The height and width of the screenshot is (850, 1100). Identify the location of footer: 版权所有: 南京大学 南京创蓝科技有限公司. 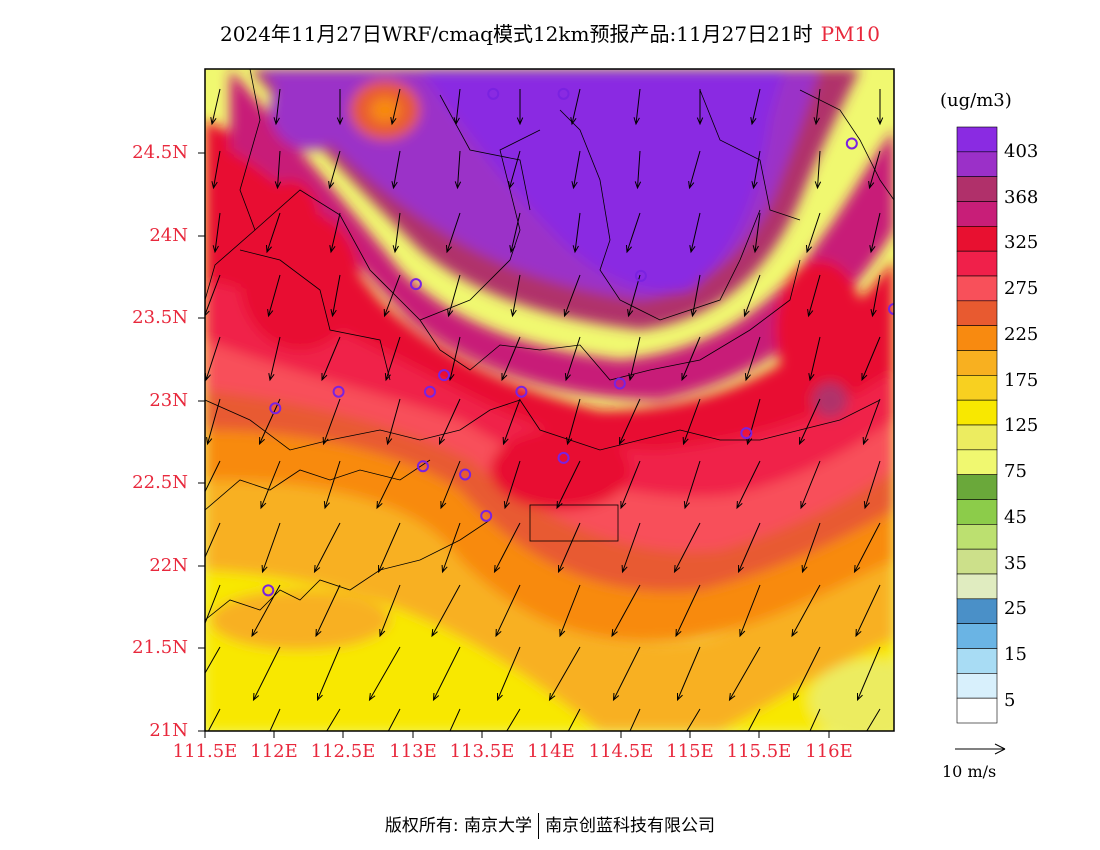
(550, 825).